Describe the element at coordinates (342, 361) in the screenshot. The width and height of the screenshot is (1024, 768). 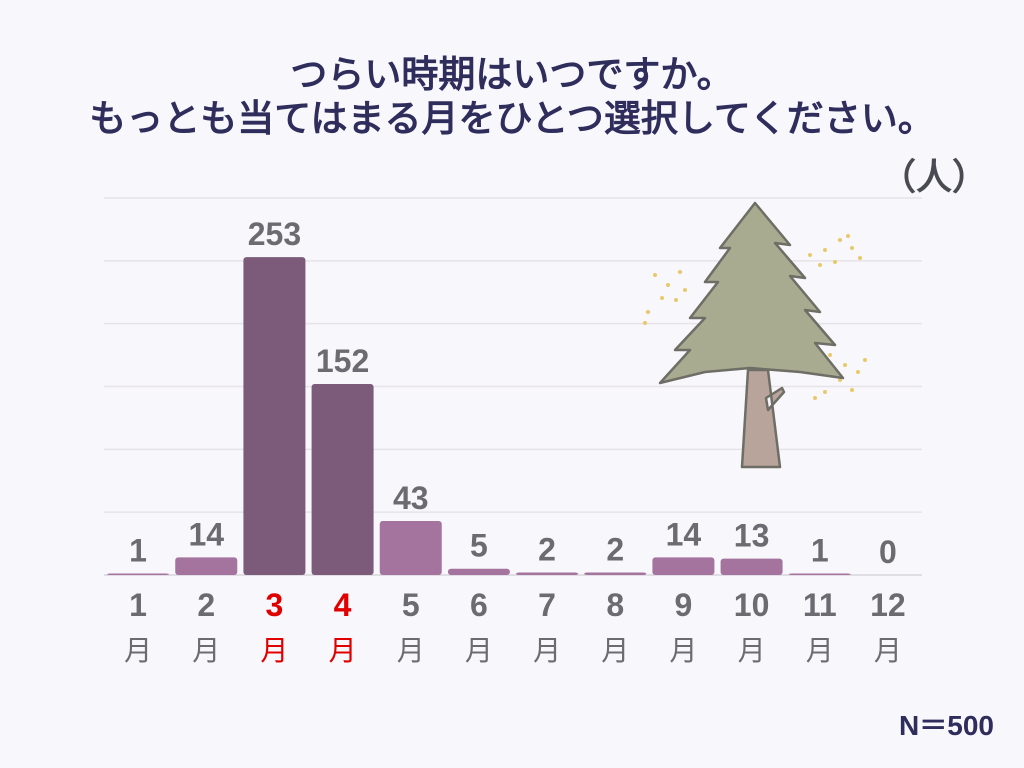
I see `value-label: 152` at that location.